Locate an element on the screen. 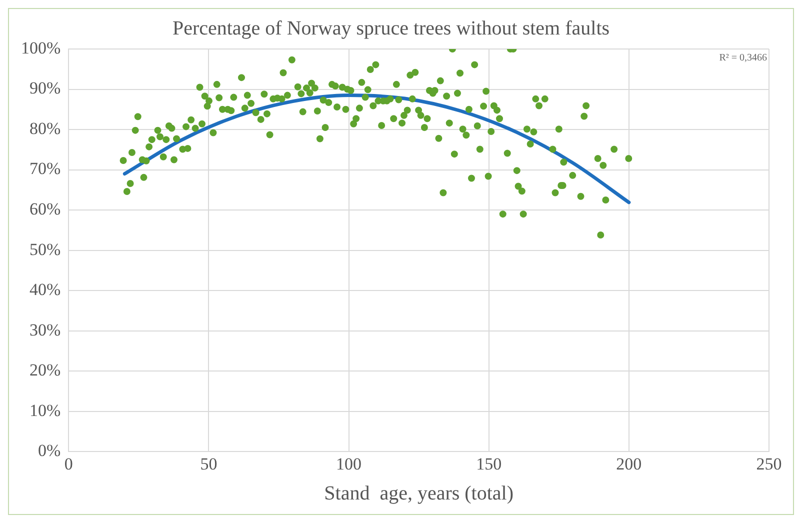 This screenshot has width=802, height=523. y-tick-label: 30% is located at coordinates (45, 330).